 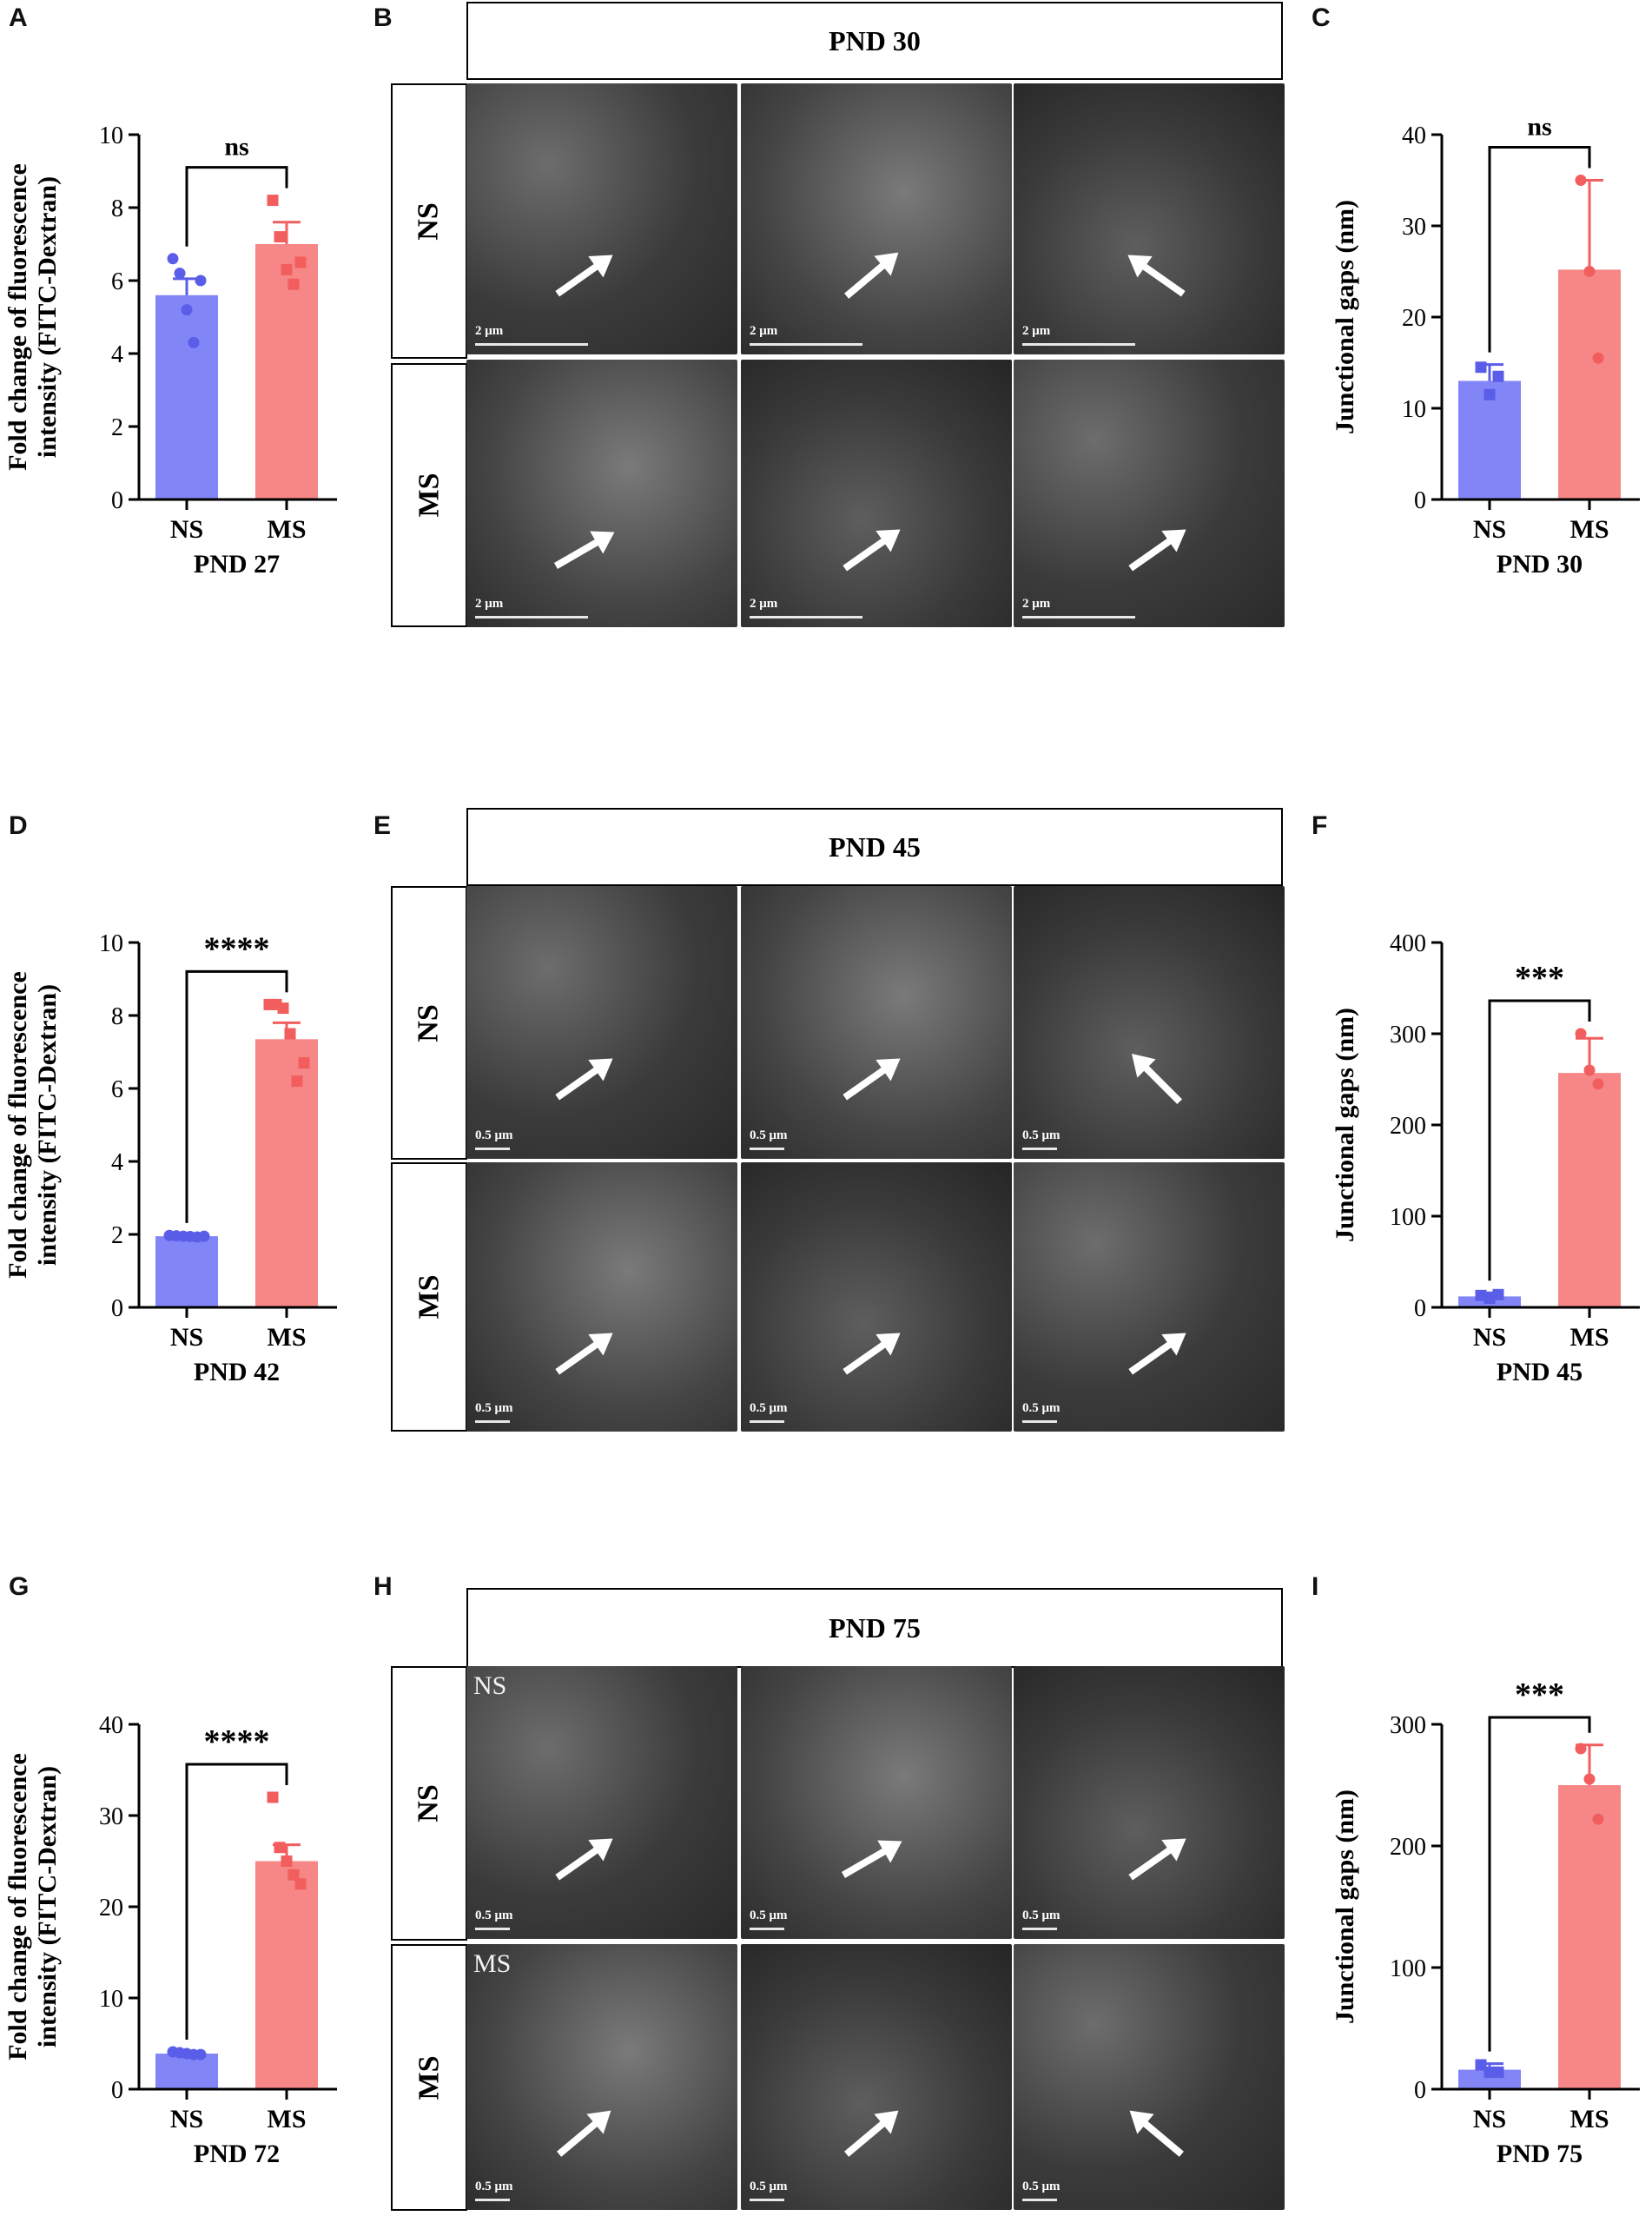 What do you see at coordinates (237, 1741) in the screenshot?
I see `significance-label: ****` at bounding box center [237, 1741].